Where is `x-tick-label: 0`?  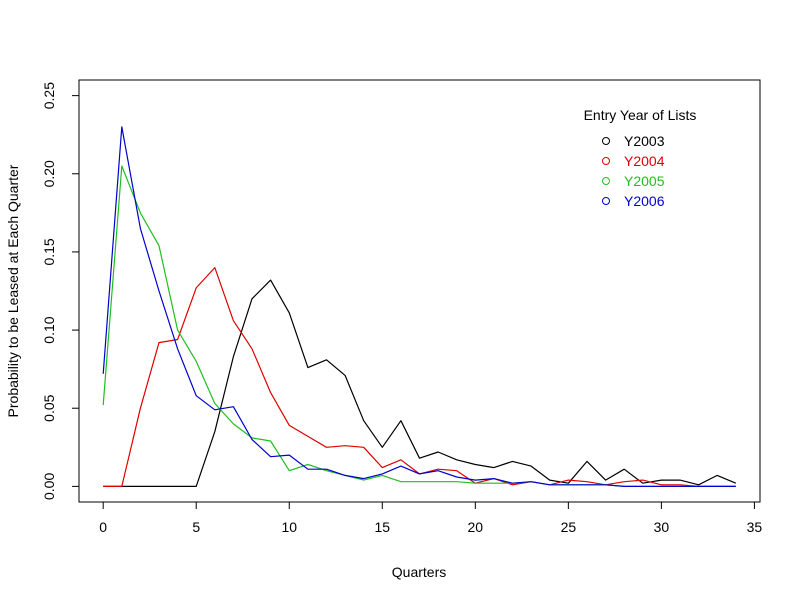 x-tick-label: 0 is located at coordinates (103, 527).